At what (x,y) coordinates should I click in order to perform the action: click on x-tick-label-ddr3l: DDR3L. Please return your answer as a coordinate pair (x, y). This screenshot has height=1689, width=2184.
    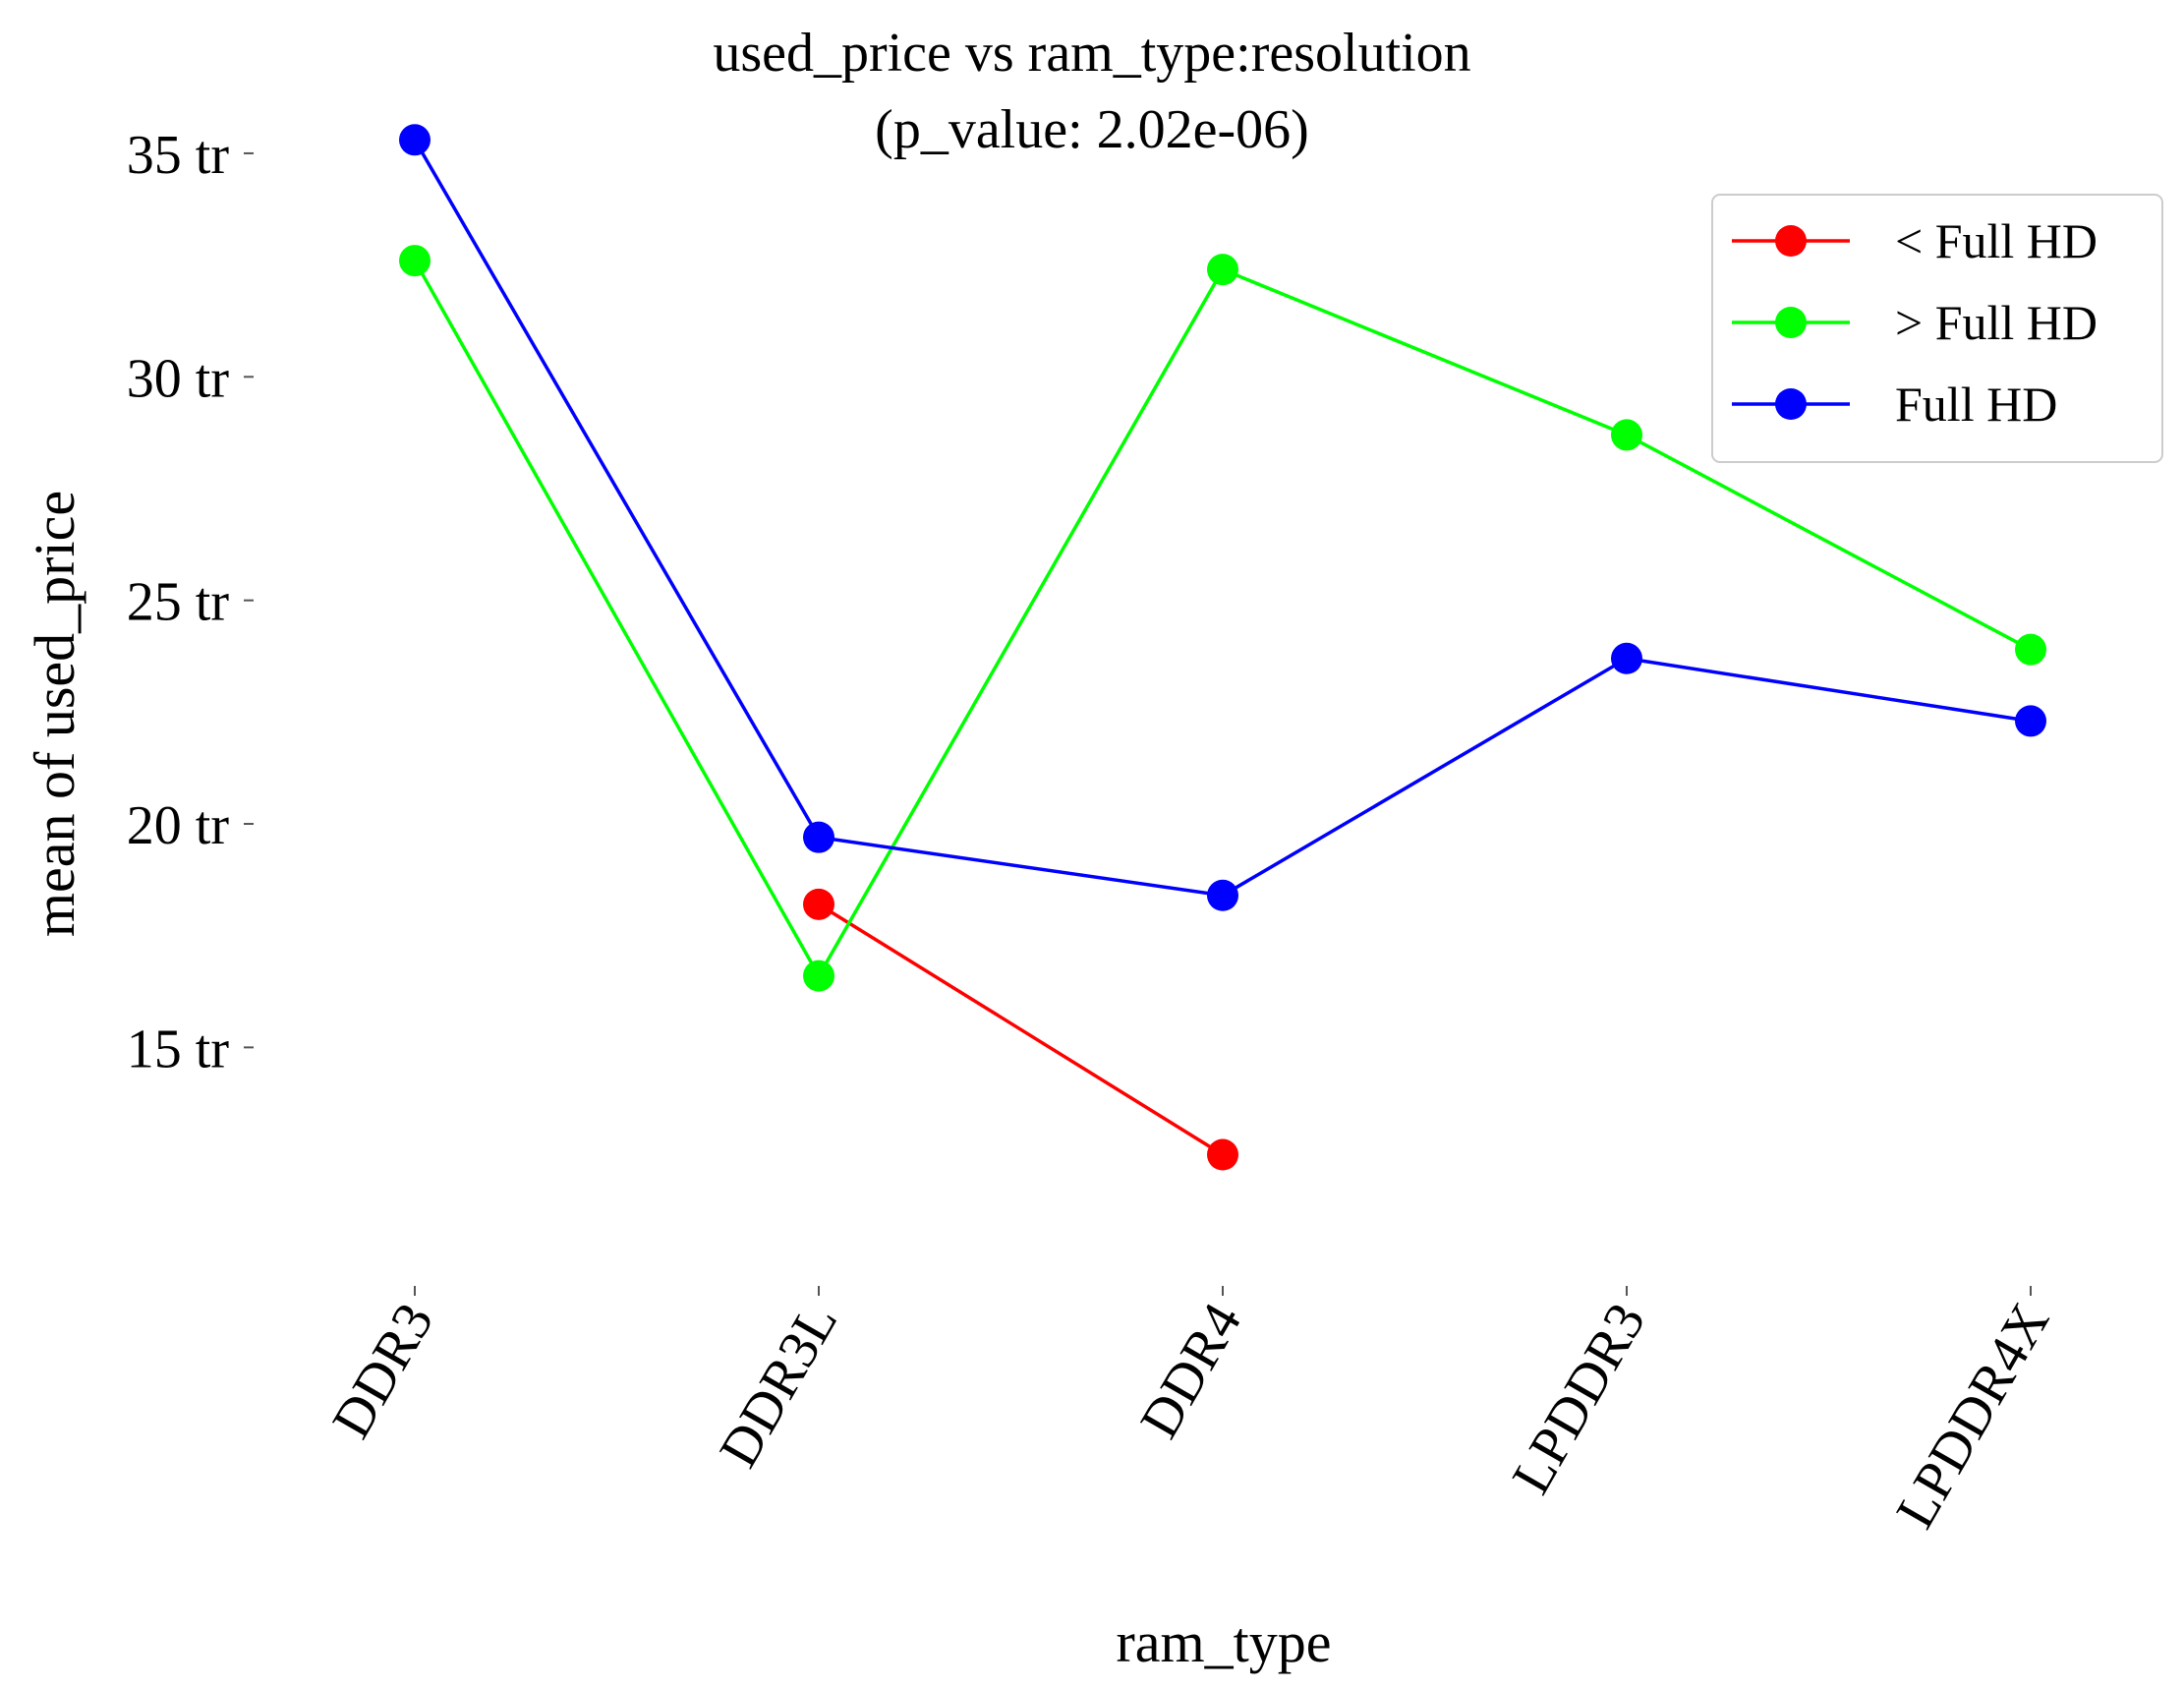
    Looking at the image, I should click on (778, 1386).